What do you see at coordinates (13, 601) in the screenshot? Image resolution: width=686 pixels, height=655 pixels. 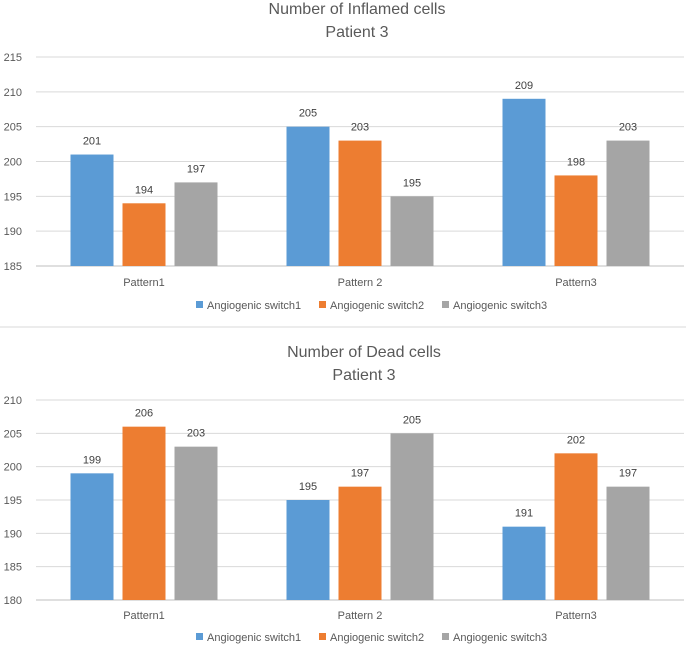 I see `y-tick-label: 180` at bounding box center [13, 601].